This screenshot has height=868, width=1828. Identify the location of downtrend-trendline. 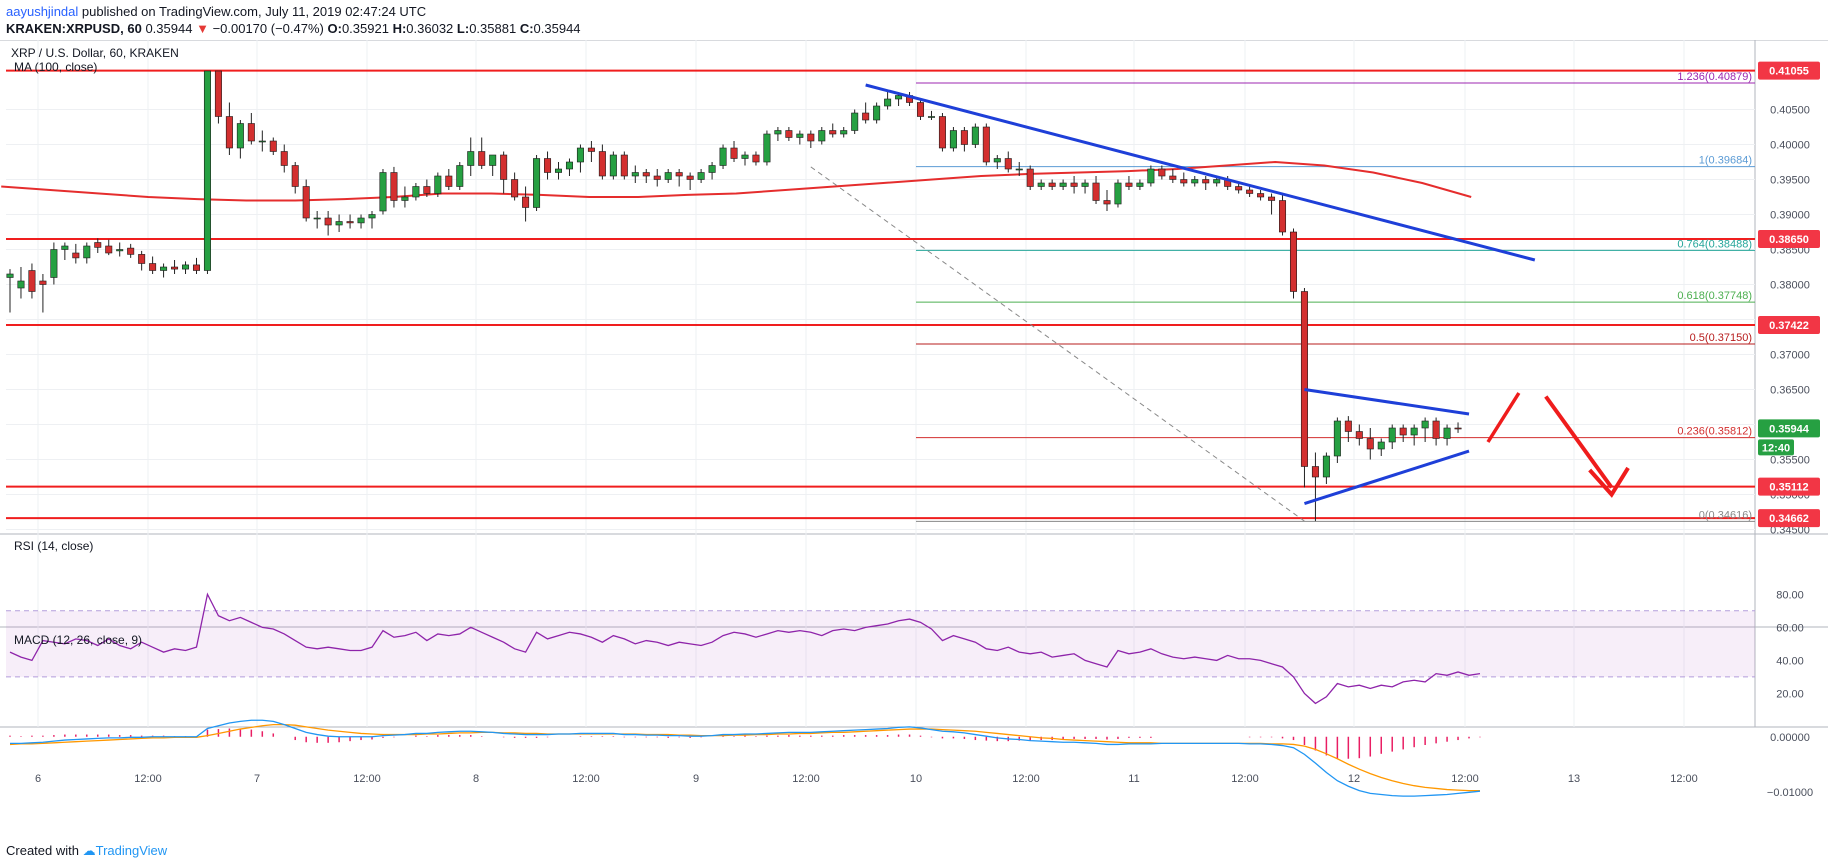
(1200, 172).